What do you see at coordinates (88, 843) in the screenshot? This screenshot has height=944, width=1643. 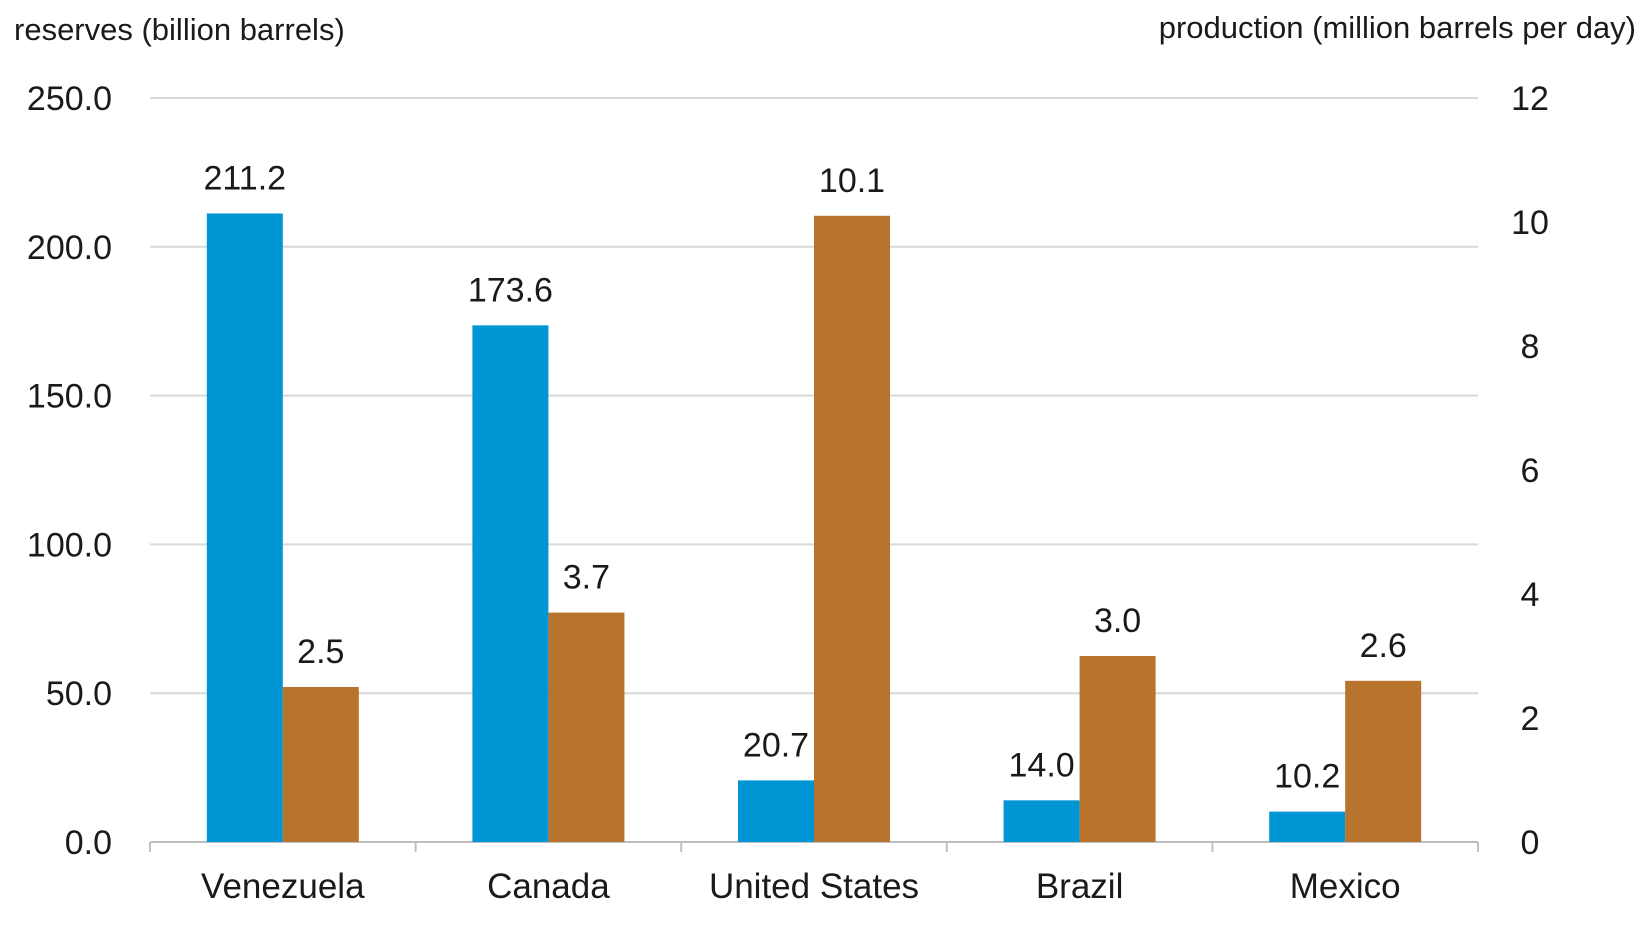 I see `left-tick-label: 0.0` at bounding box center [88, 843].